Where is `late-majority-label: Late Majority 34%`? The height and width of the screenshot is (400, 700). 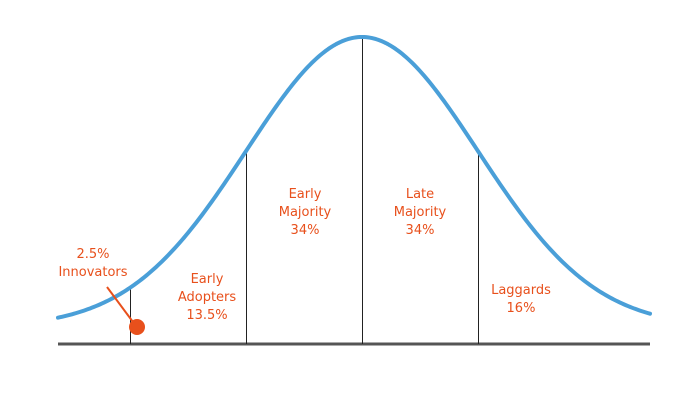 late-majority-label: Late Majority 34% is located at coordinates (420, 213).